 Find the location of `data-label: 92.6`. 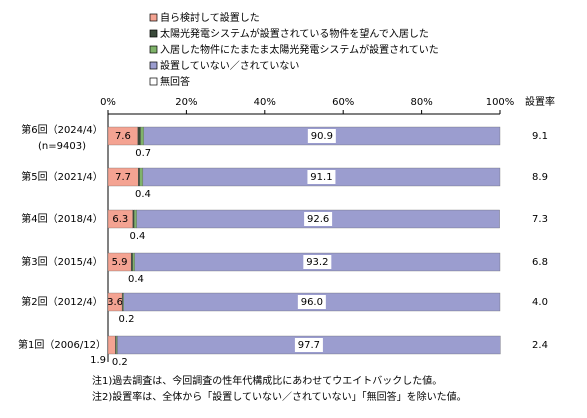

data-label: 92.6 is located at coordinates (318, 219).